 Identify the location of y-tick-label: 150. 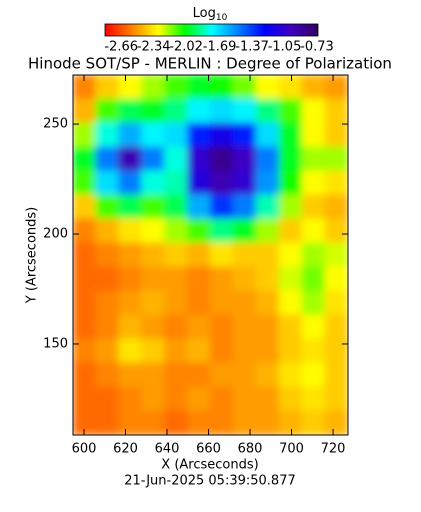
(55, 343).